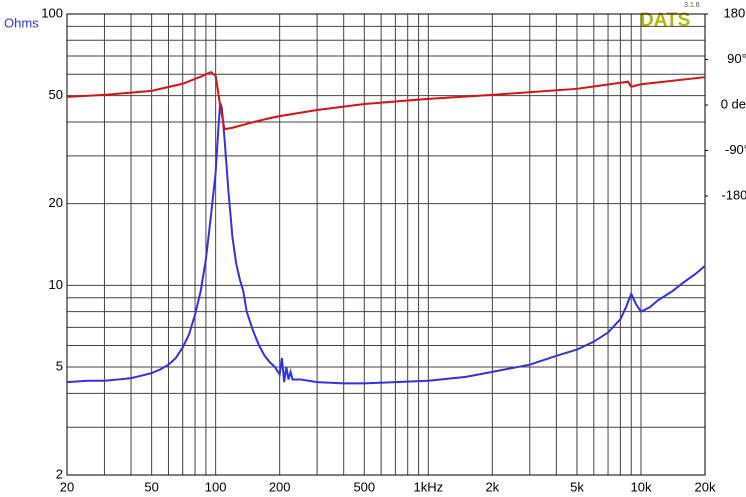 This screenshot has height=497, width=746. What do you see at coordinates (216, 486) in the screenshot?
I see `x-tick-label: 100` at bounding box center [216, 486].